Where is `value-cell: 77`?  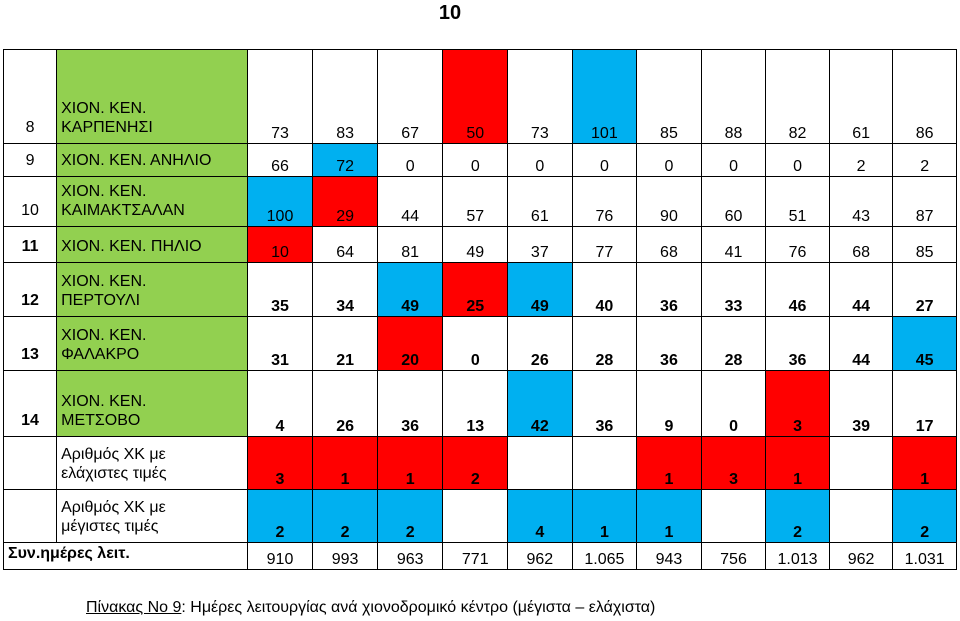
value-cell: 77 is located at coordinates (604, 244).